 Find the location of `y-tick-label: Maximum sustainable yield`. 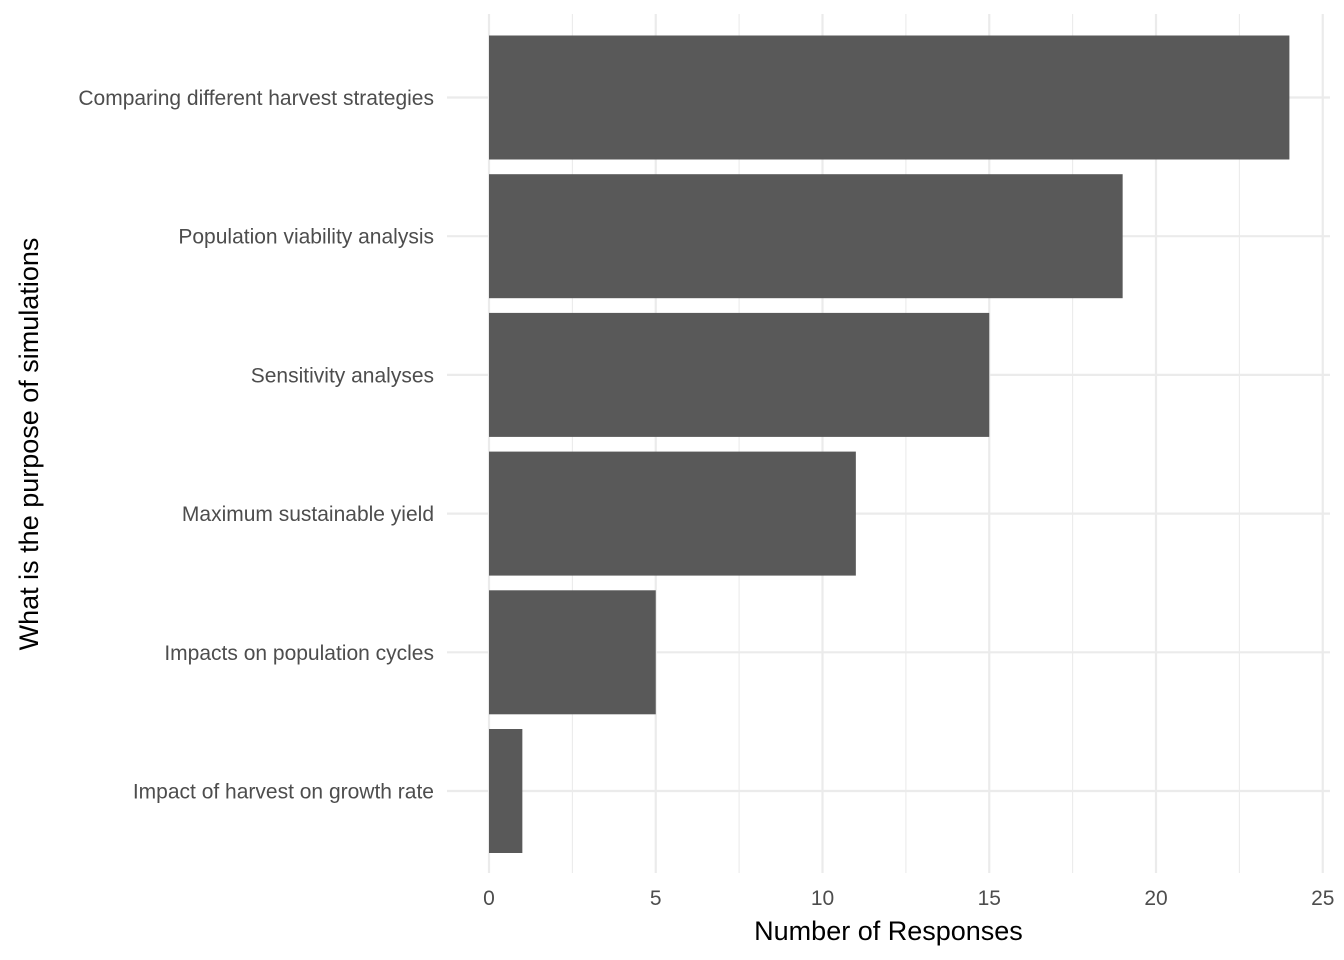

y-tick-label: Maximum sustainable yield is located at coordinates (308, 514).